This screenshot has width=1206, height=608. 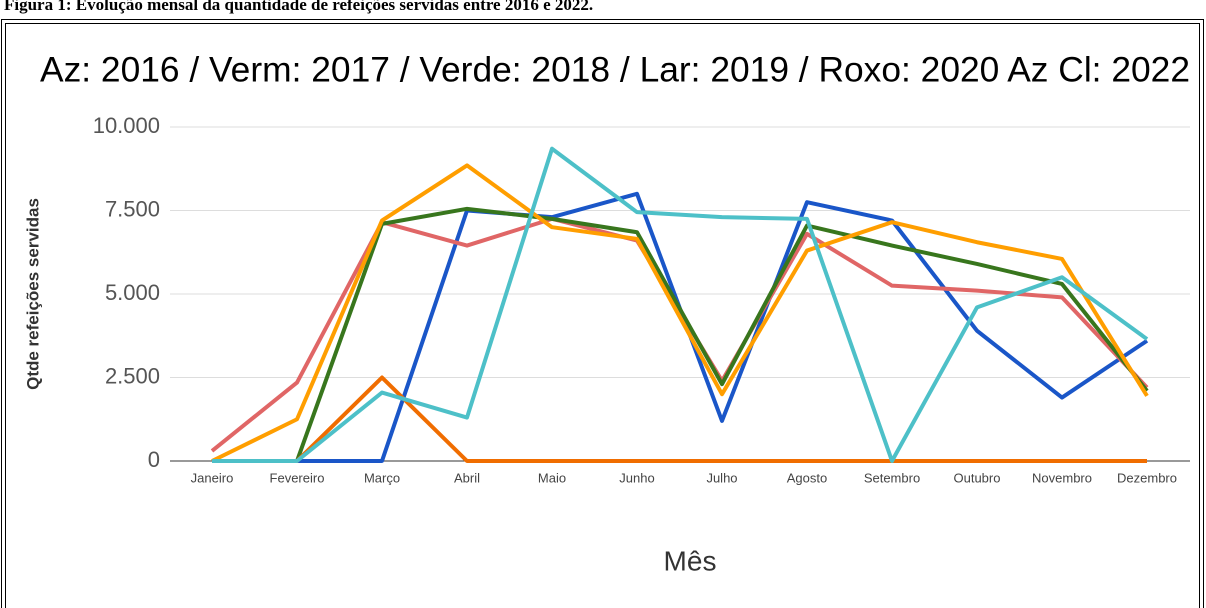 What do you see at coordinates (679, 419) in the screenshot?
I see `series-line` at bounding box center [679, 419].